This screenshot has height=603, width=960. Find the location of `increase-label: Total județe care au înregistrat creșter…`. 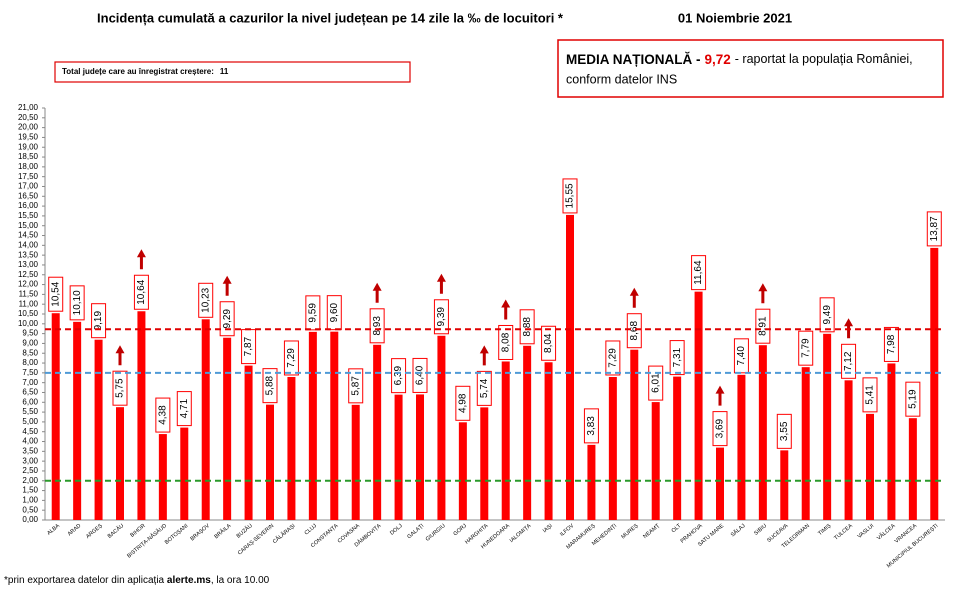

increase-label: Total județe care au înregistrat creșter… is located at coordinates (138, 71).